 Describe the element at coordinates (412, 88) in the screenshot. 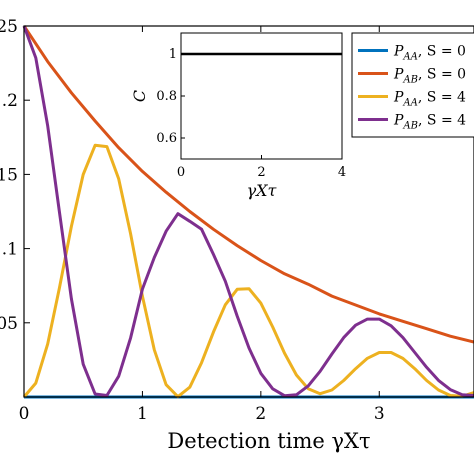

I see `legend-items: PAA, S = 0 PAB, S = 0 PAA, S = 4 PAB, S = 4` at that location.